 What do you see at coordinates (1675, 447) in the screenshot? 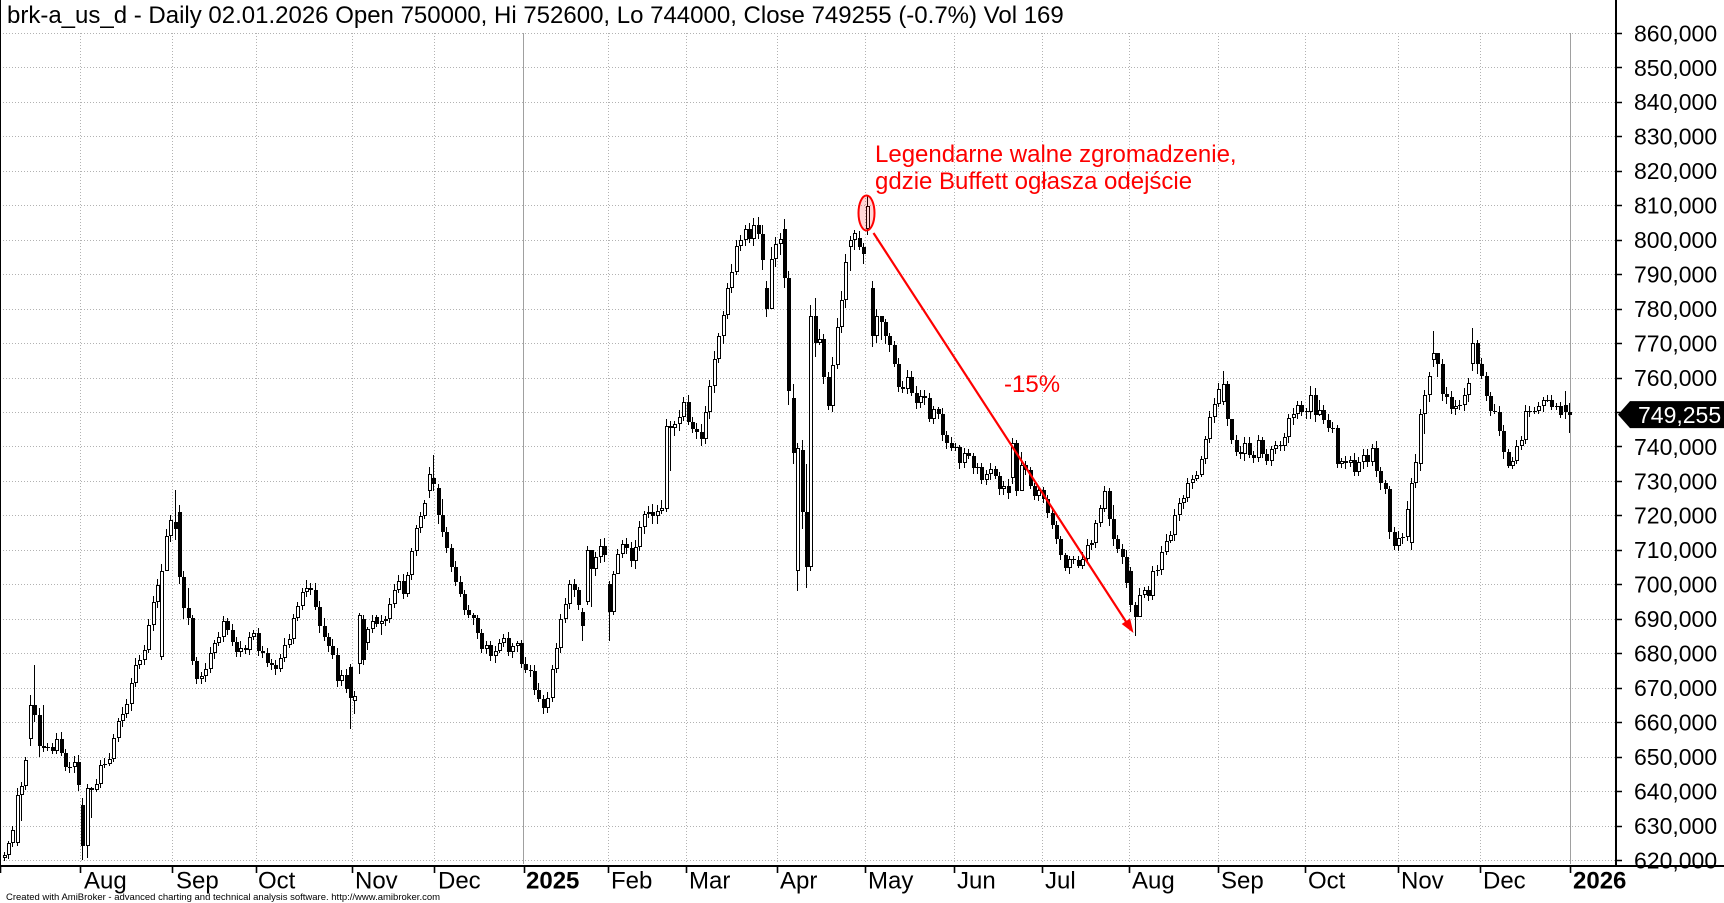
I see `svg-text: 740,000` at bounding box center [1675, 447].